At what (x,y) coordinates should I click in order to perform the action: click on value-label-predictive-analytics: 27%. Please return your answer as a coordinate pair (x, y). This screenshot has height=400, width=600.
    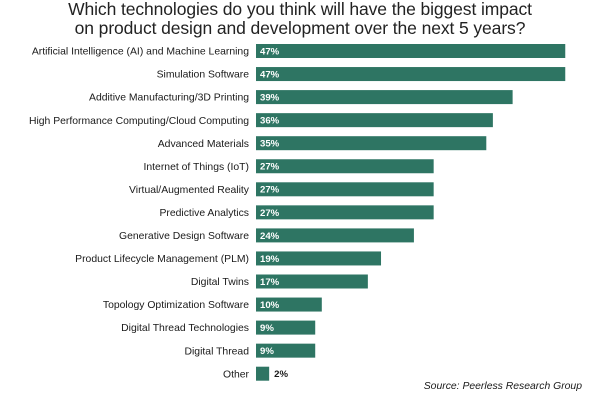
    Looking at the image, I should click on (270, 213).